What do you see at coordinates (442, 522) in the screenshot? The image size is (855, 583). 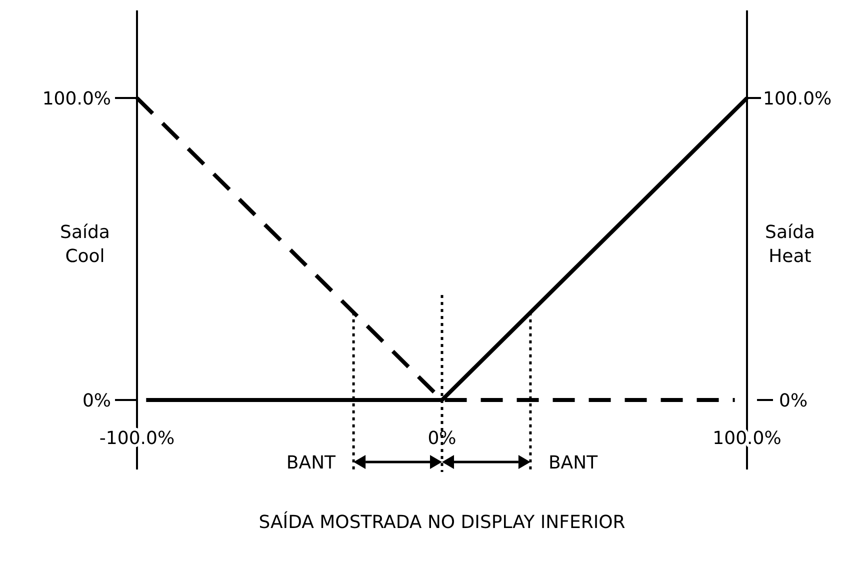 I see `x-axis-title: SAÍDA MOSTRADA NO DISPLAY INFERIOR` at bounding box center [442, 522].